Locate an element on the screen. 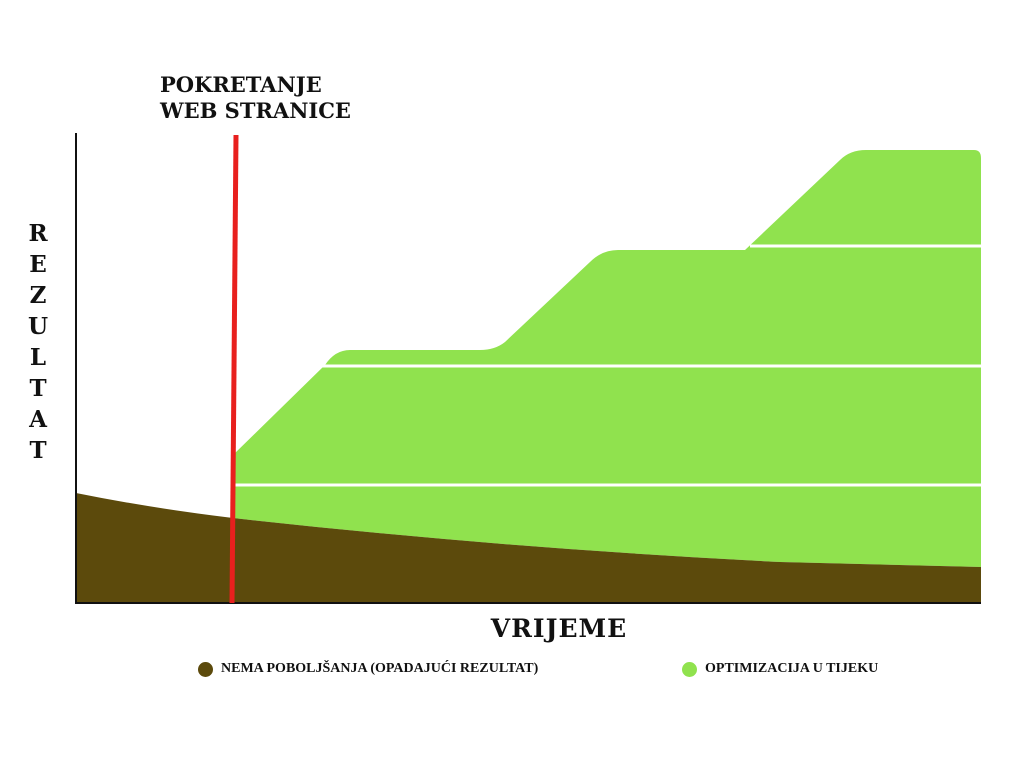 Image resolution: width=1024 pixels, height=768 pixels. legend-item-optimization: OPTIMIZACIJA U TIJEKU is located at coordinates (780, 669).